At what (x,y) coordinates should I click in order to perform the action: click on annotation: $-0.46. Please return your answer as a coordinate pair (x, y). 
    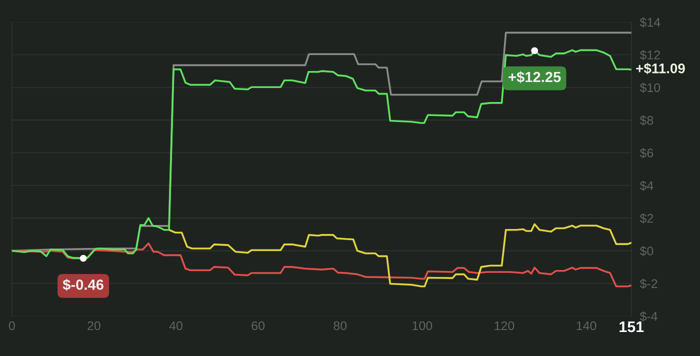
    Looking at the image, I should click on (83, 284).